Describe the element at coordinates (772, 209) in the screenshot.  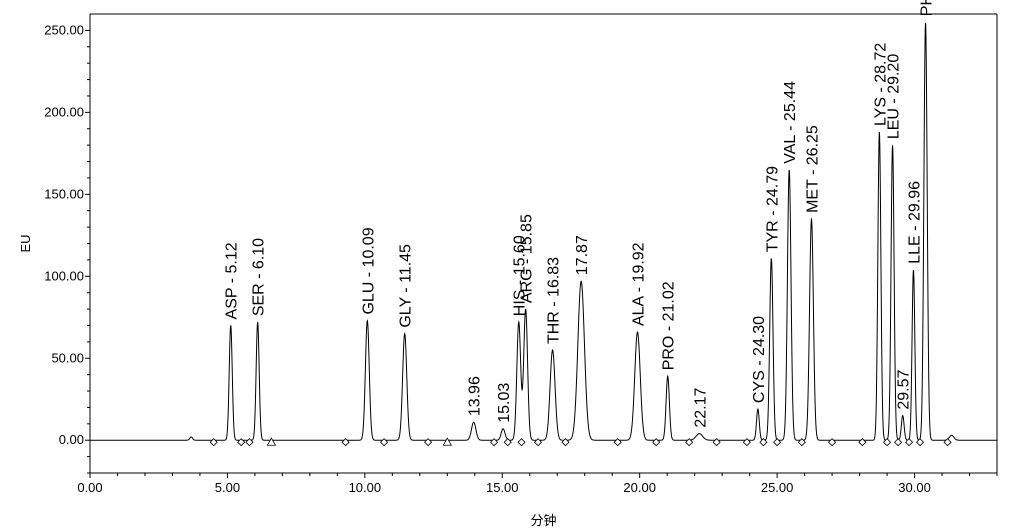
I see `peak-label: TYR - 24.79` at that location.